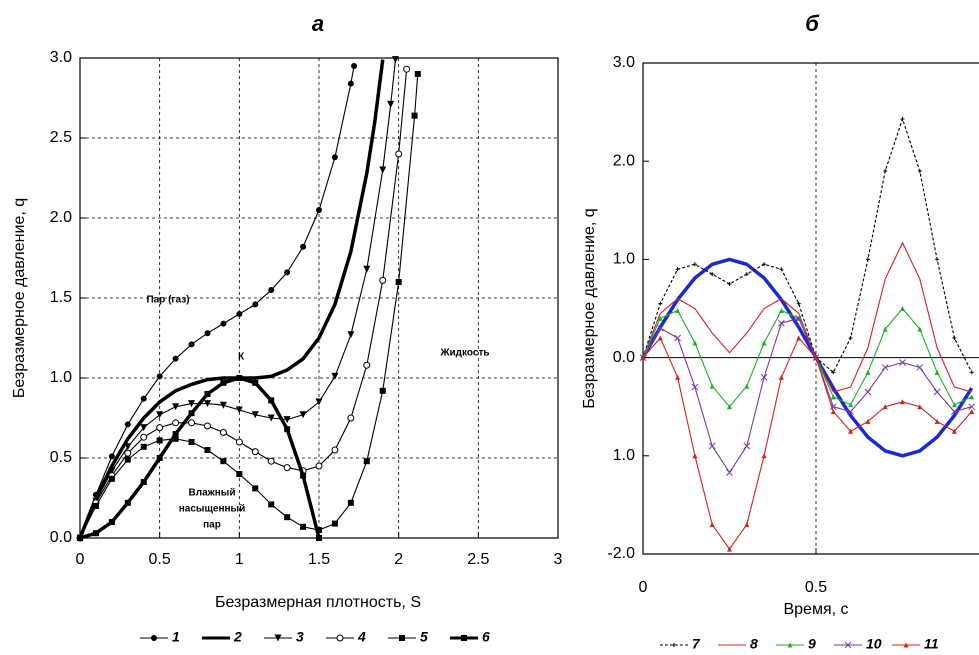  Describe the element at coordinates (621, 553) in the screenshot. I see `y-tick-label: -2.0` at that location.